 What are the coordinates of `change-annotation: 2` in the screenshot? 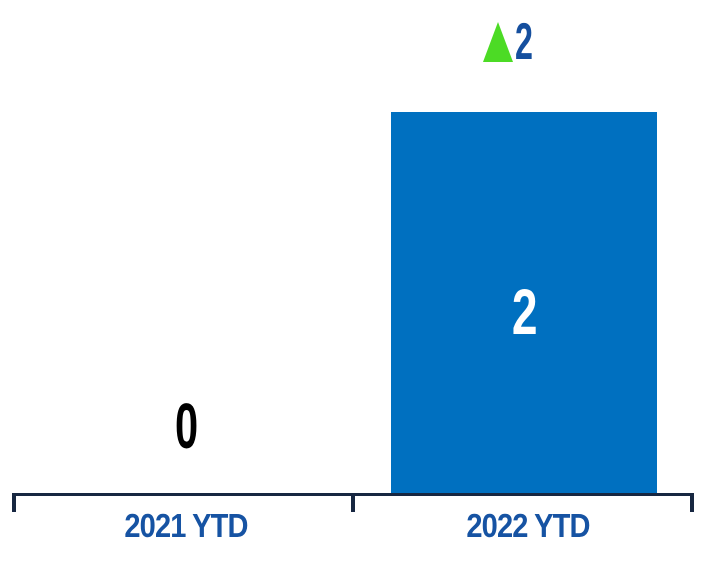 It's located at (513, 35).